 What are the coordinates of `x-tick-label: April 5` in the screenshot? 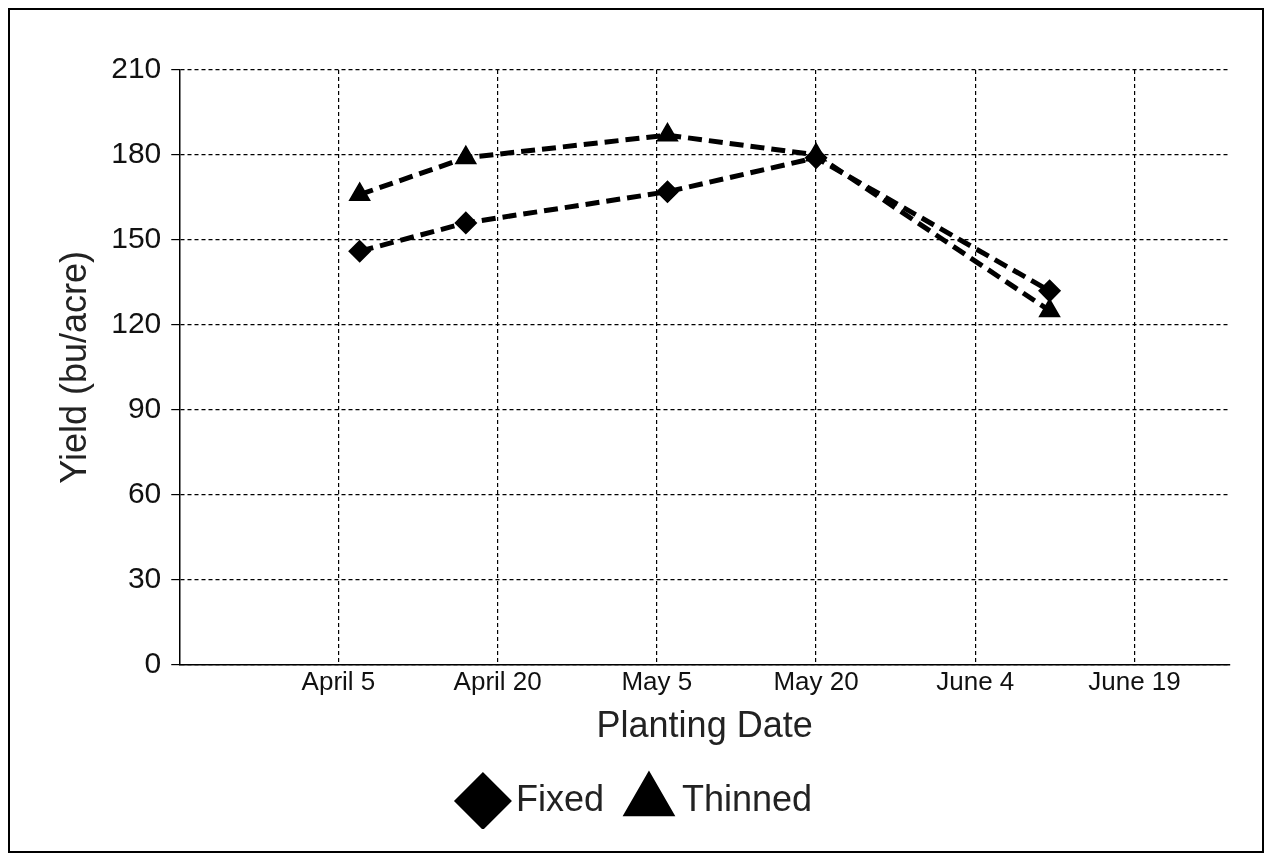 It's located at (338, 681).